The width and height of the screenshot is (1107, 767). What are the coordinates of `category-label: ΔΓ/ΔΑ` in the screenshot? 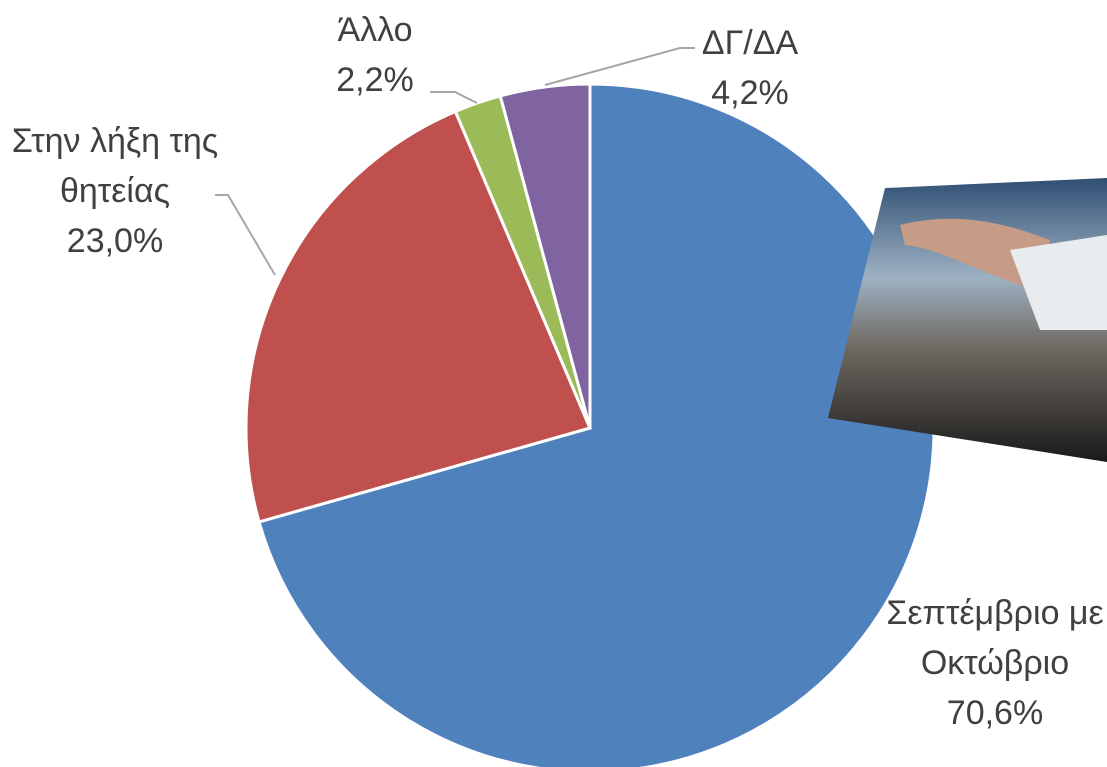 It's located at (750, 43).